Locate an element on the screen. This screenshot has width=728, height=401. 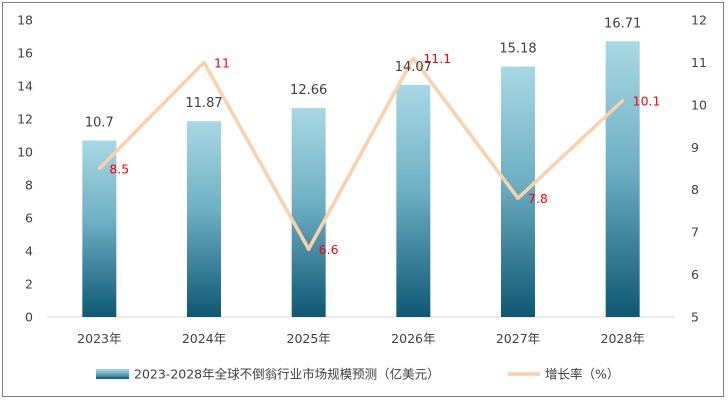
right-axis-tick-label: 11 is located at coordinates (699, 62).